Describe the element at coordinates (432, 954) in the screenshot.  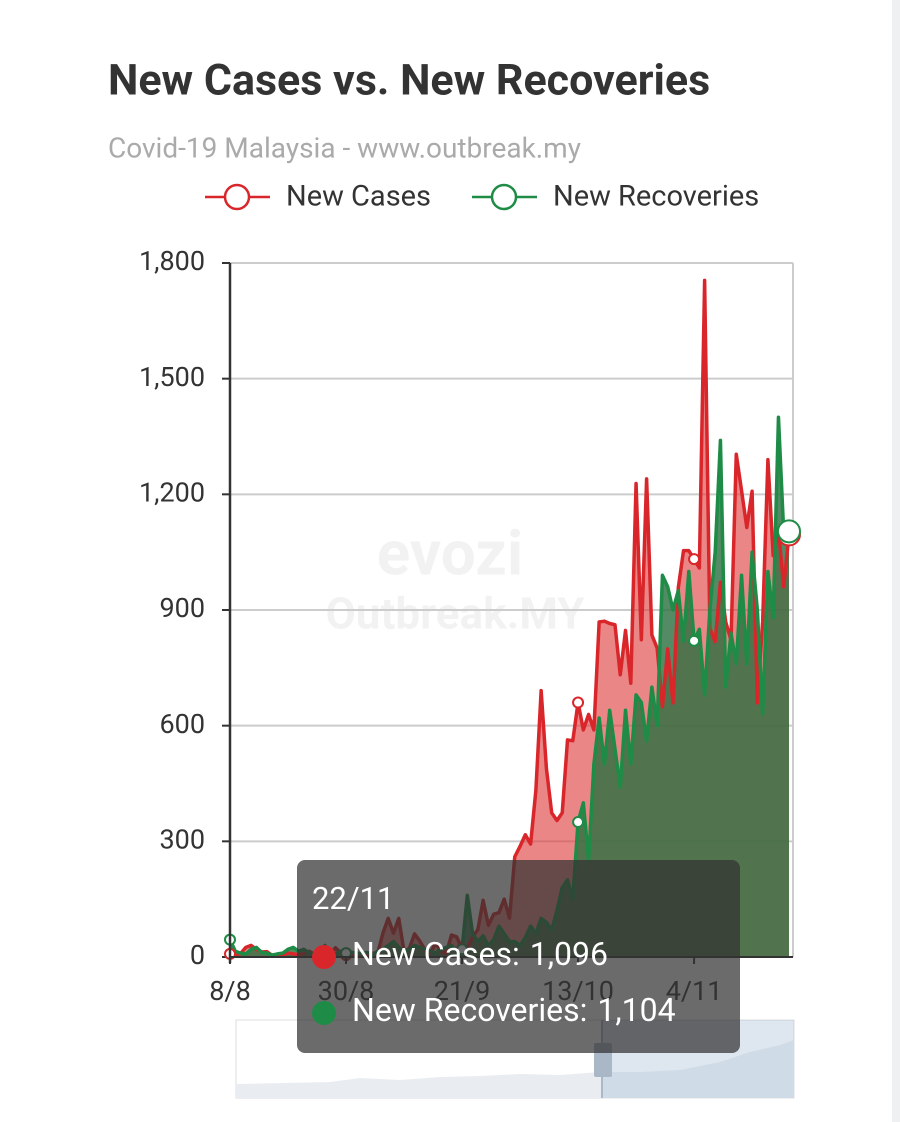
I see `tooltip-series-name: New Cases` at that location.